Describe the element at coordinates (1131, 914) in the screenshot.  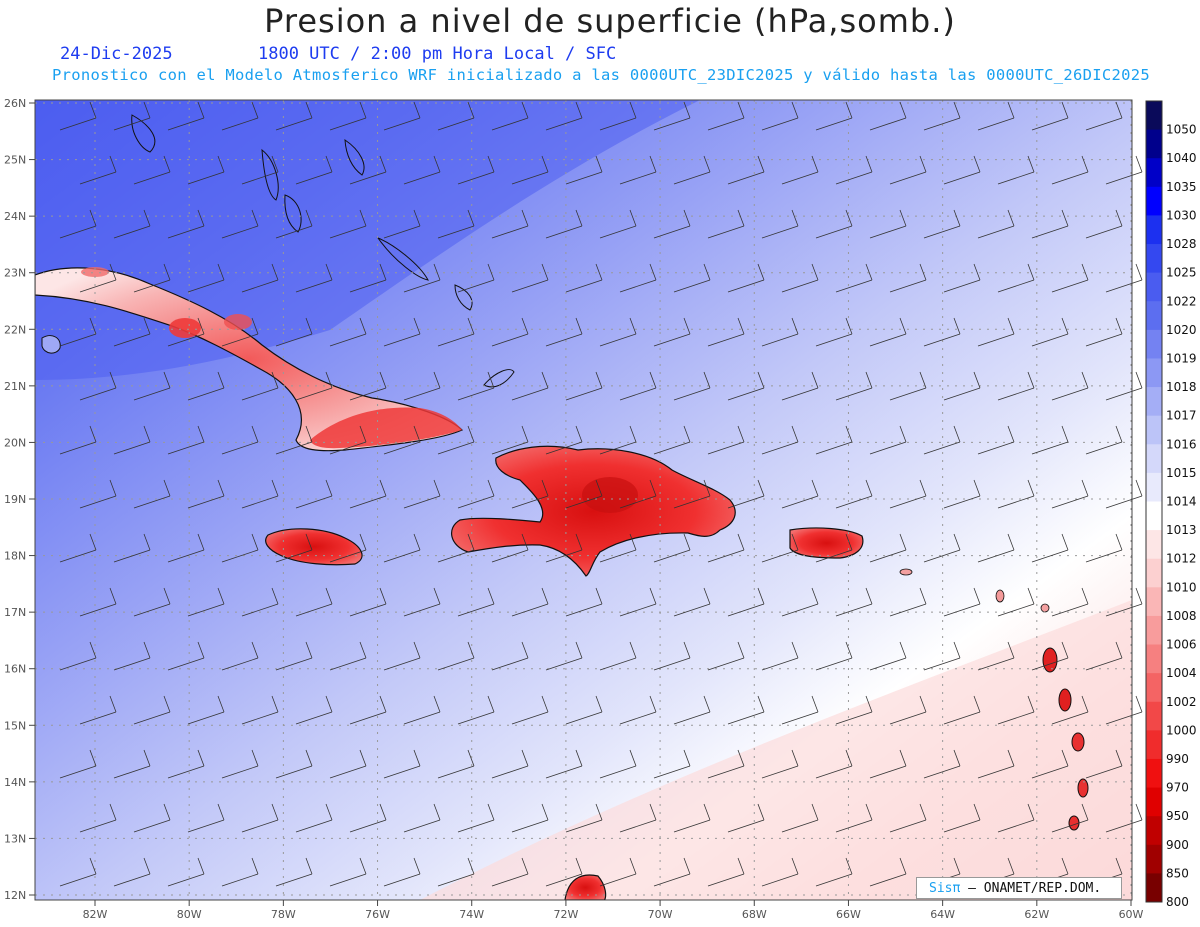
I see `lon-label: 60W` at that location.